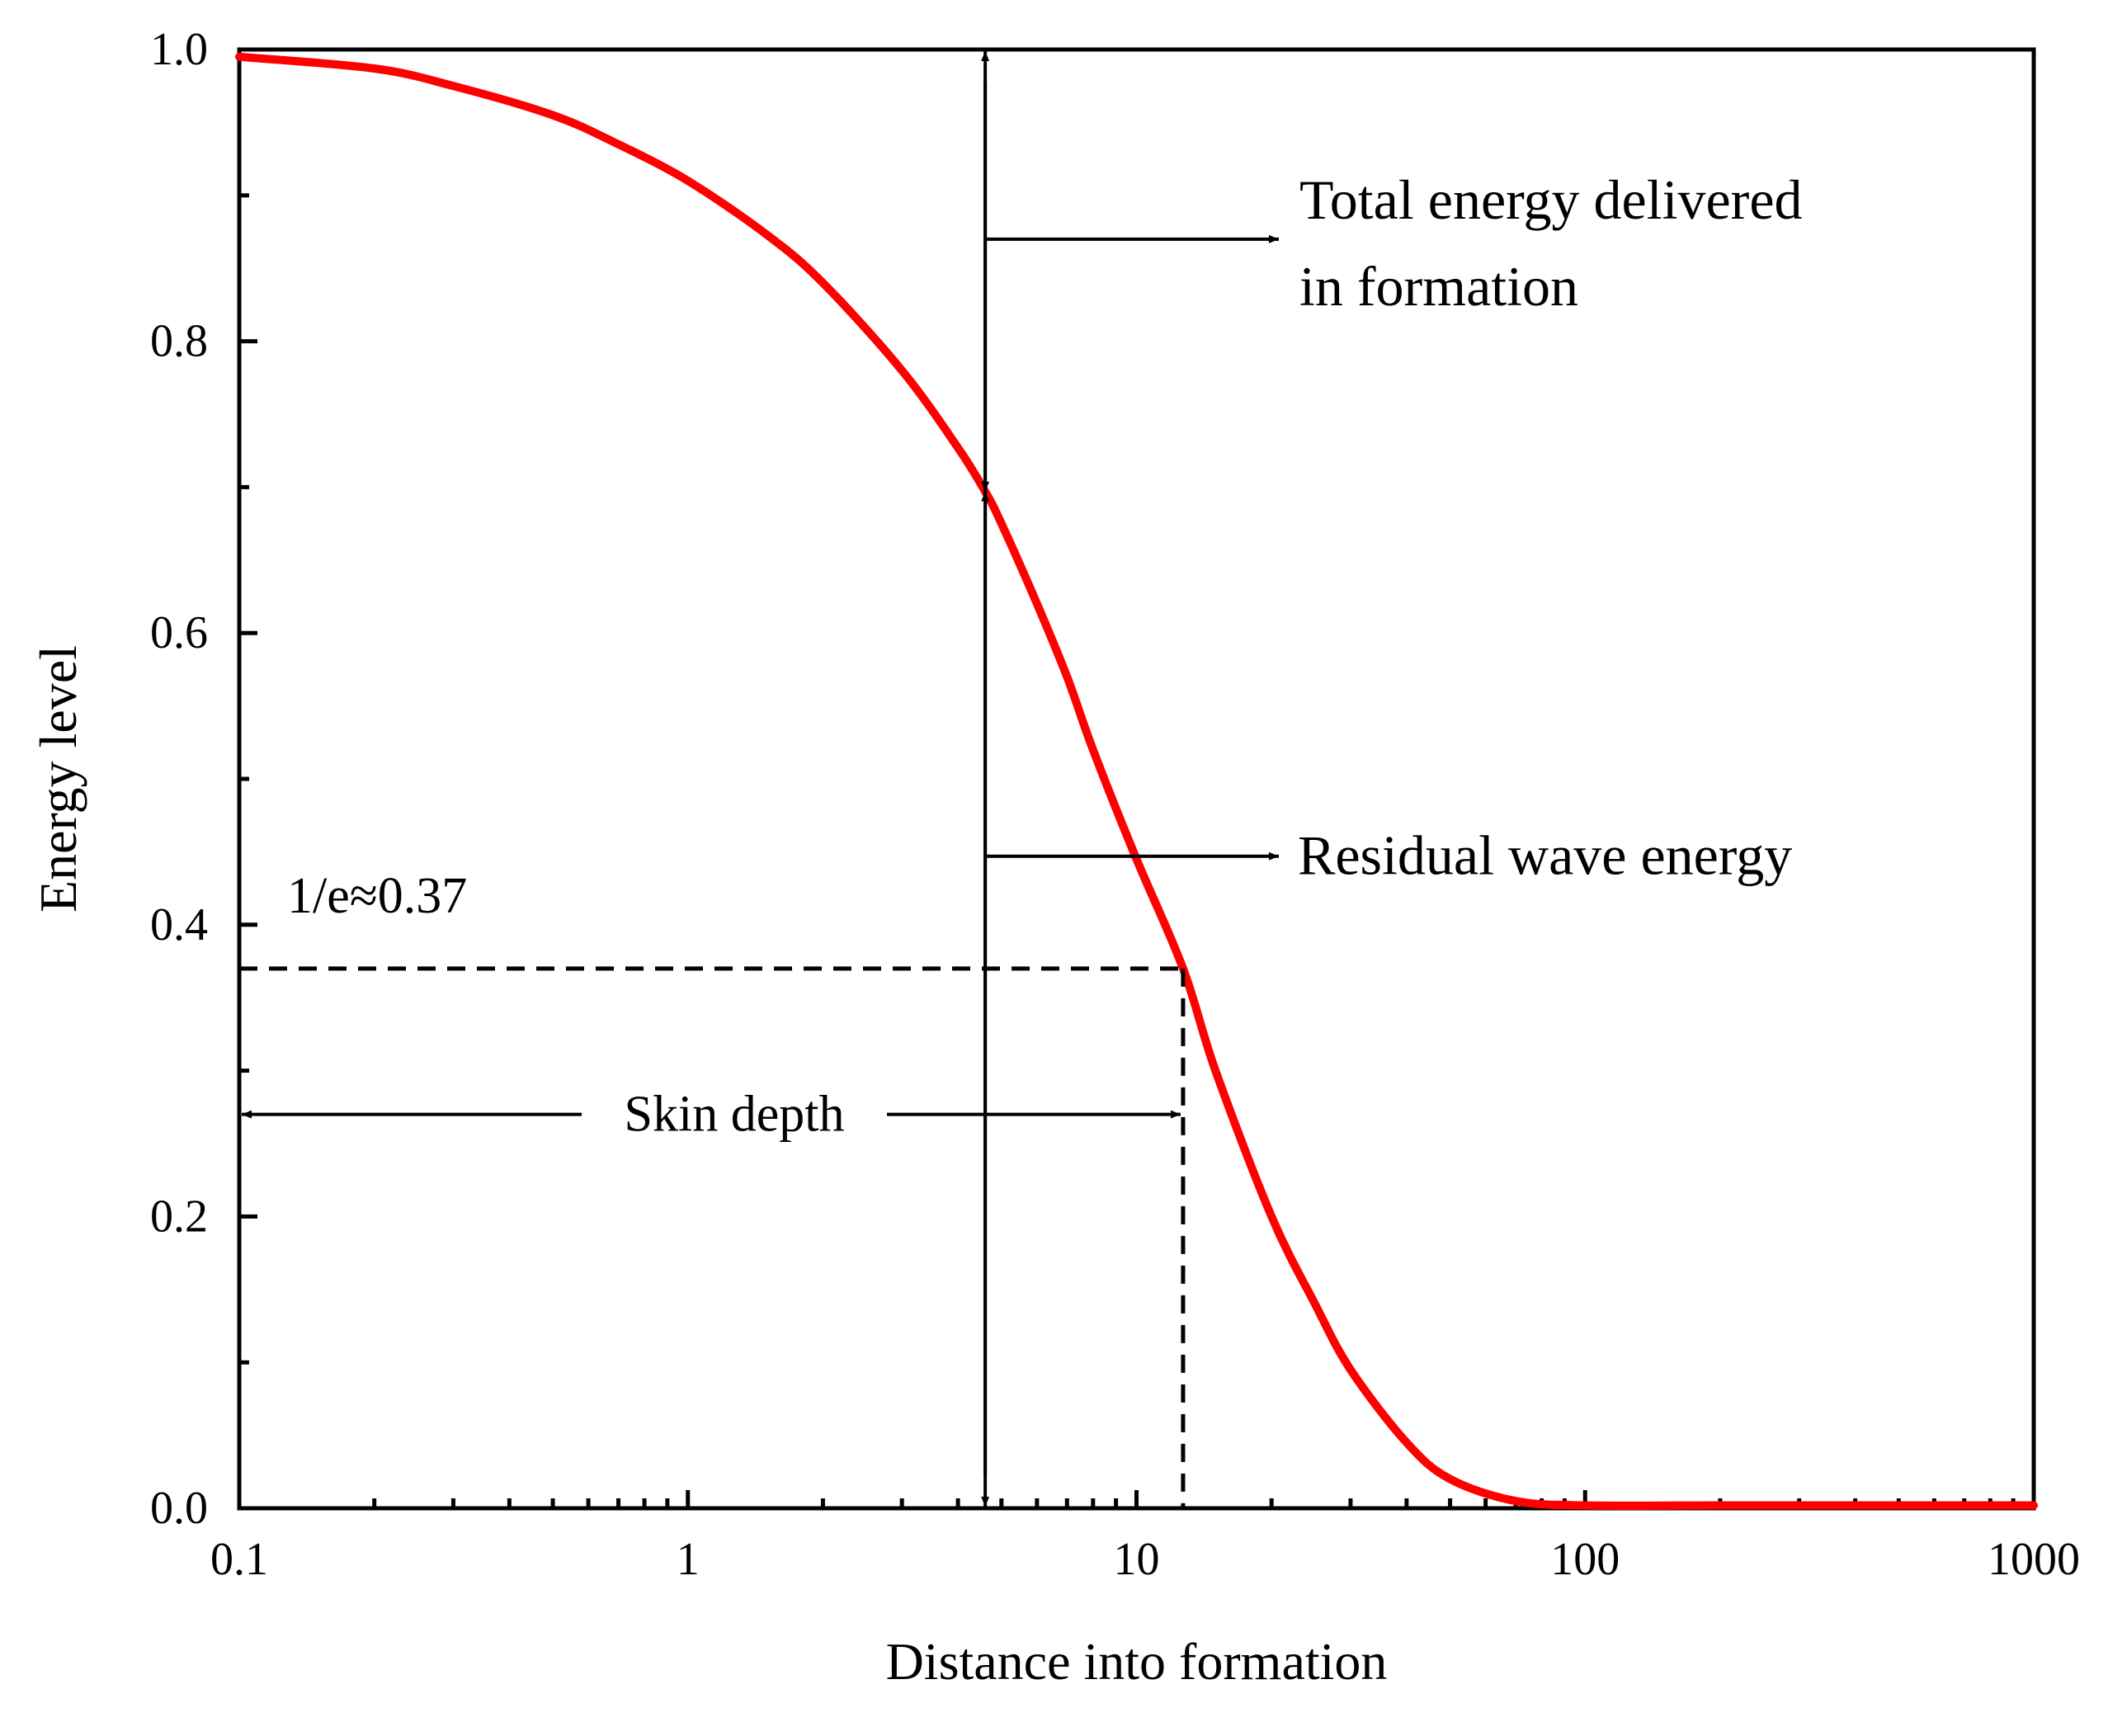 The image size is (2108, 1736). What do you see at coordinates (179, 341) in the screenshot?
I see `y-tick-label: 0.8` at bounding box center [179, 341].